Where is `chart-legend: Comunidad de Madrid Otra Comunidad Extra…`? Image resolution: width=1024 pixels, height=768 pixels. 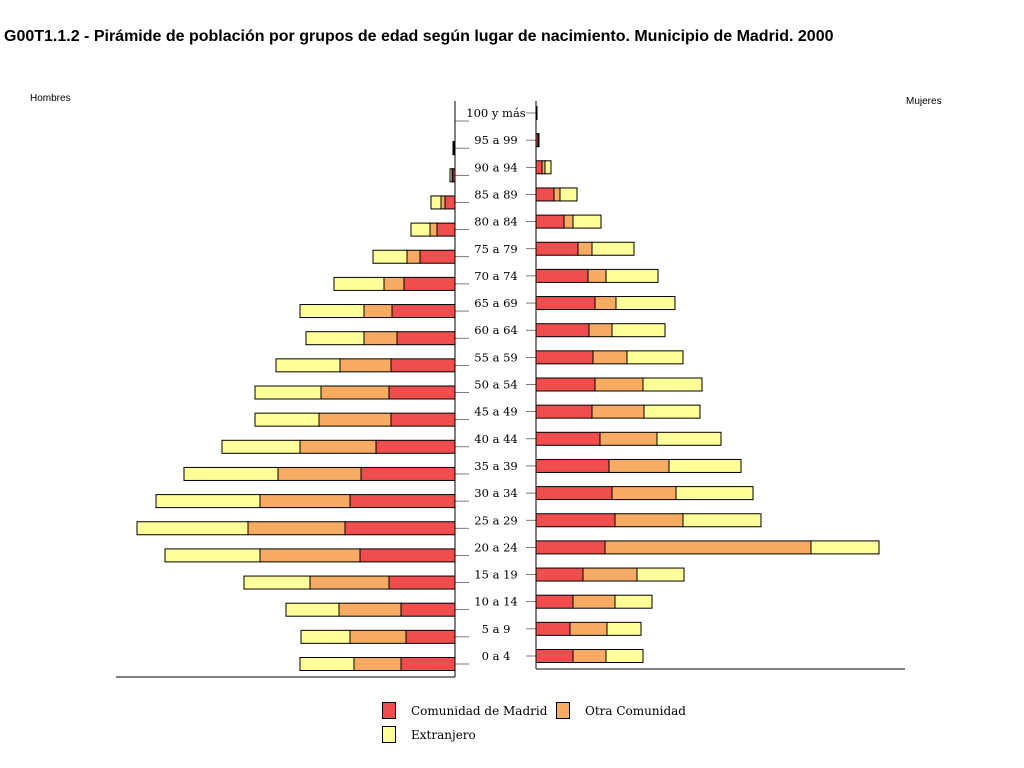 chart-legend: Comunidad de Madrid Otra Comunidad Extra… is located at coordinates (542, 724).